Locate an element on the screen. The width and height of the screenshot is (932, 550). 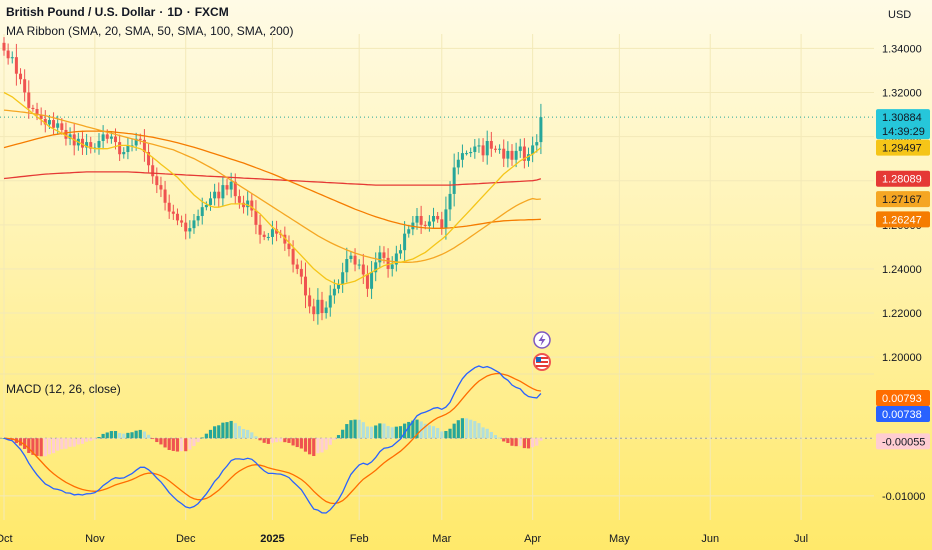
macd-legend: MACD (12, 26, close) is located at coordinates (63, 389).